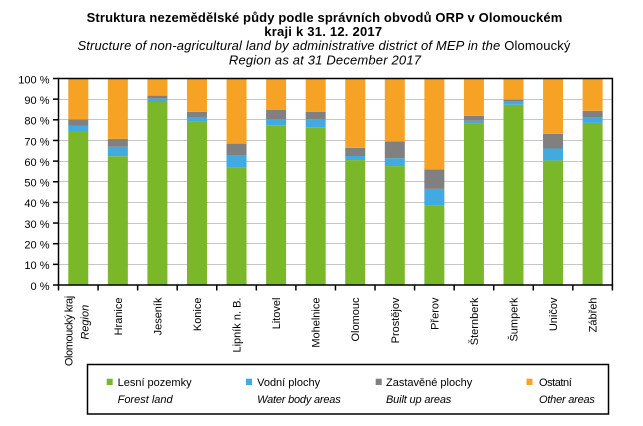  I want to click on svg-text: Lesní pozemky, so click(155, 383).